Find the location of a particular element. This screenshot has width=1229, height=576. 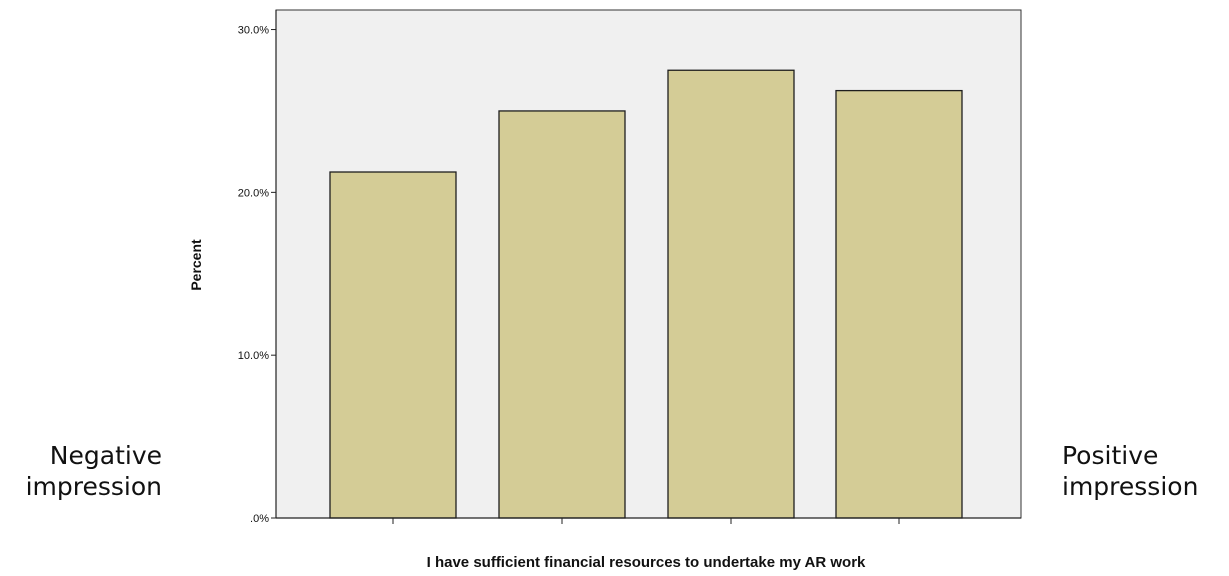

positive-impression-label: Positive impression is located at coordinates (1142, 471).